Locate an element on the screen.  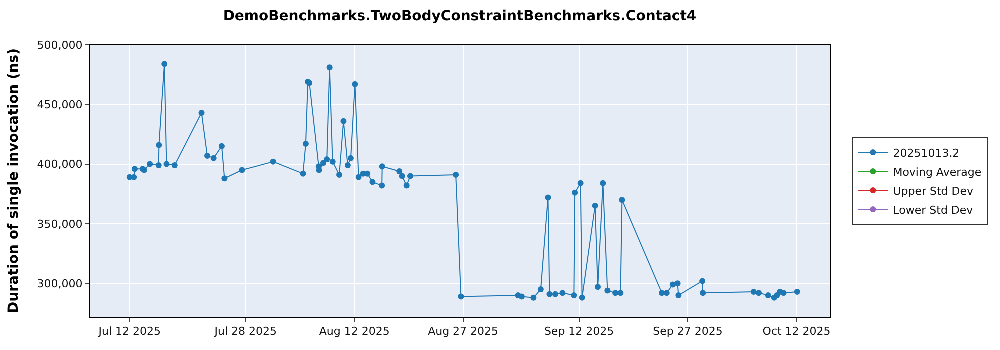
y-axis-title: Duration of single invocation (ns) is located at coordinates (14, 181).